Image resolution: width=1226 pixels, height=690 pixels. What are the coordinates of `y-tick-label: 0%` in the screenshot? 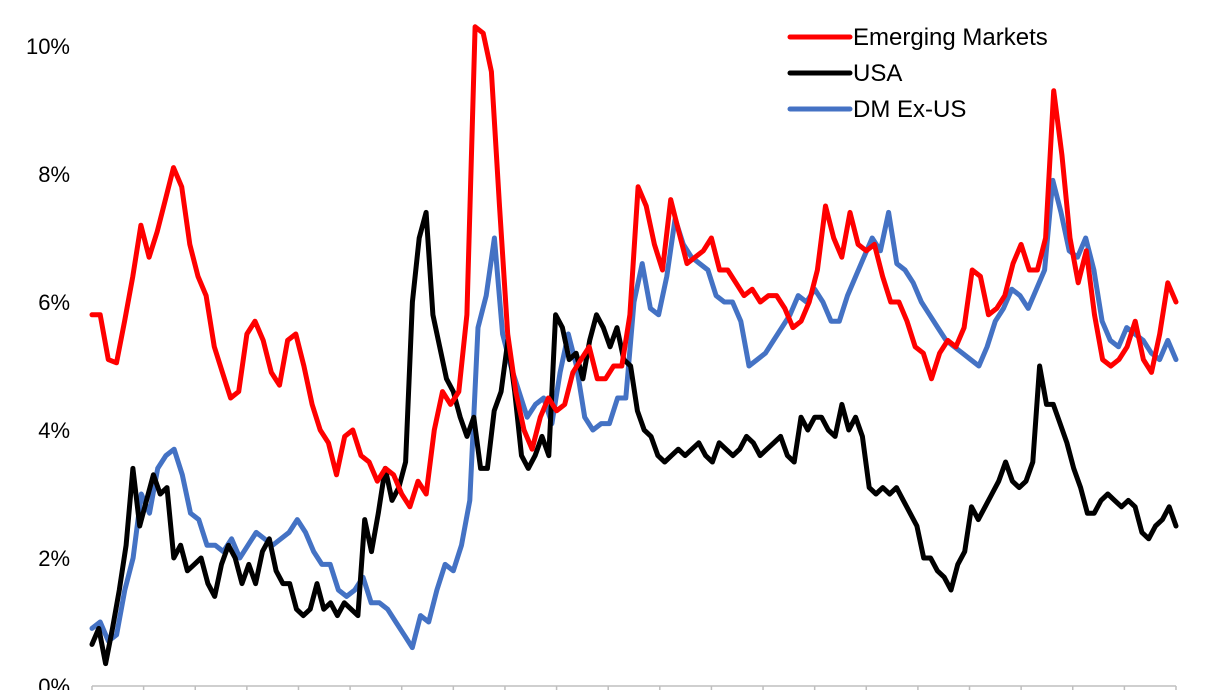 It's located at (54, 682).